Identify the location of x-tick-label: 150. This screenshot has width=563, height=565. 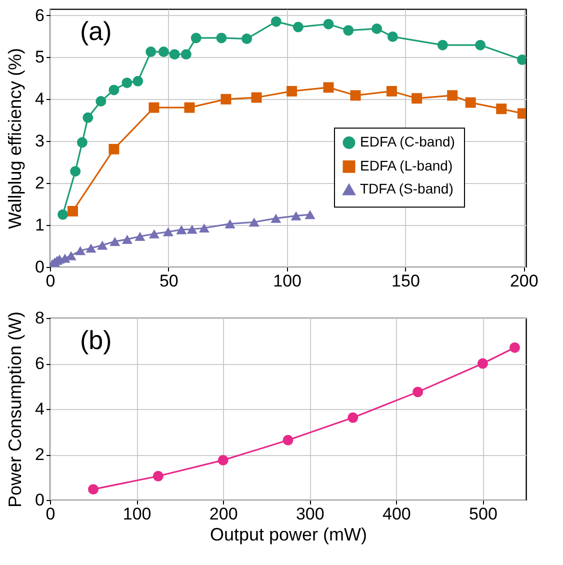
(406, 281).